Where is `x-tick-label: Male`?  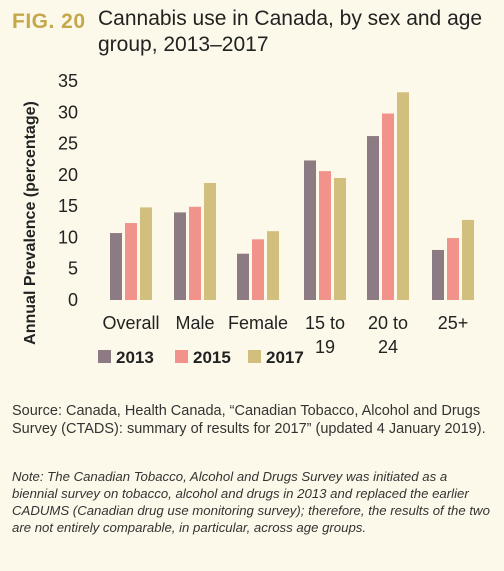
x-tick-label: Male is located at coordinates (194, 323).